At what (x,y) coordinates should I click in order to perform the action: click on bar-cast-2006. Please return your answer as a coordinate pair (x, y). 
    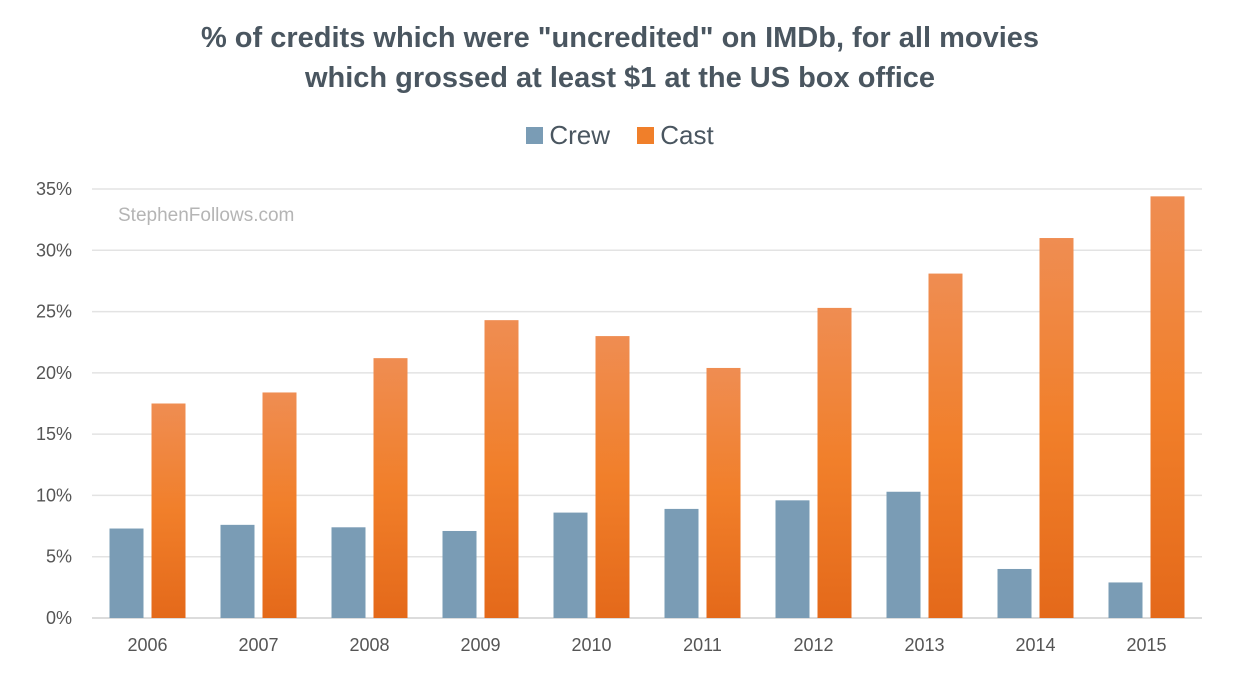
    Looking at the image, I should click on (168, 510).